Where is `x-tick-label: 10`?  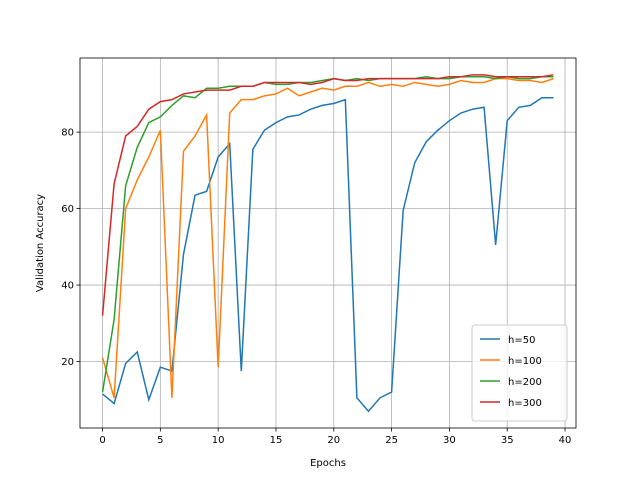
x-tick-label: 10 is located at coordinates (218, 440).